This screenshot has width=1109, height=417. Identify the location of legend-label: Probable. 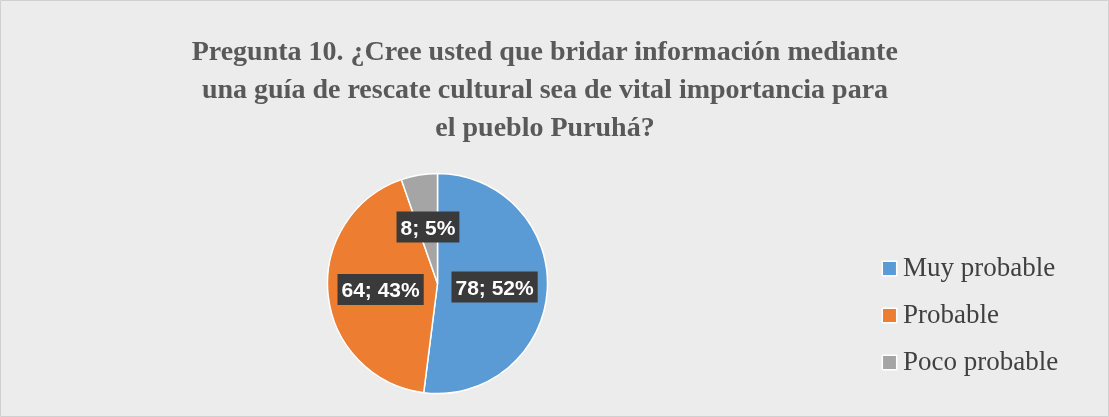
(951, 314).